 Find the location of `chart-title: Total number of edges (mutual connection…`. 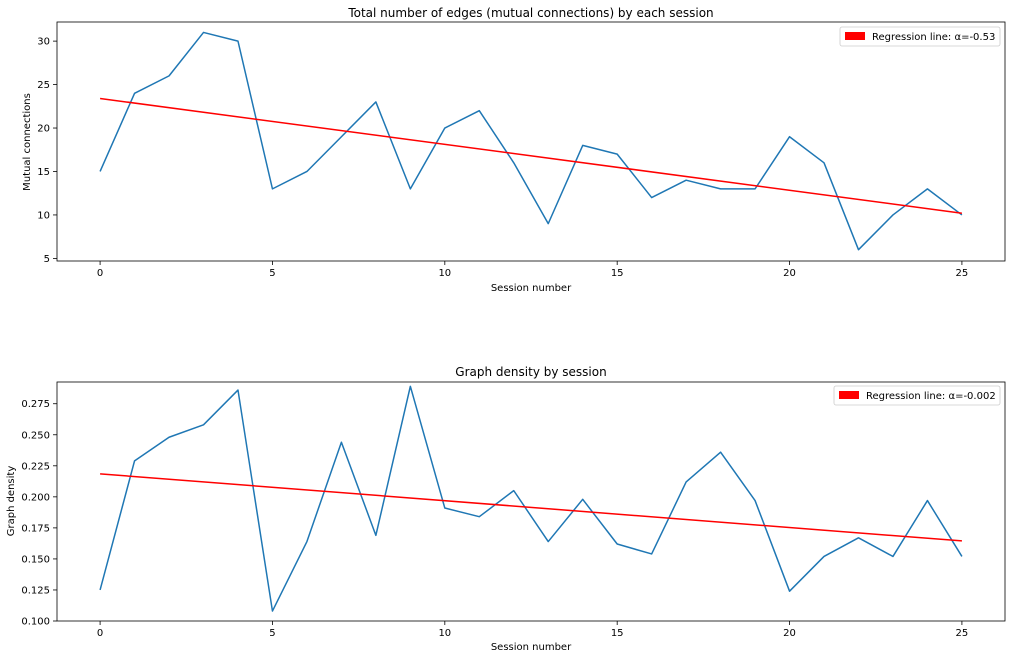

chart-title: Total number of edges (mutual connection… is located at coordinates (530, 13).